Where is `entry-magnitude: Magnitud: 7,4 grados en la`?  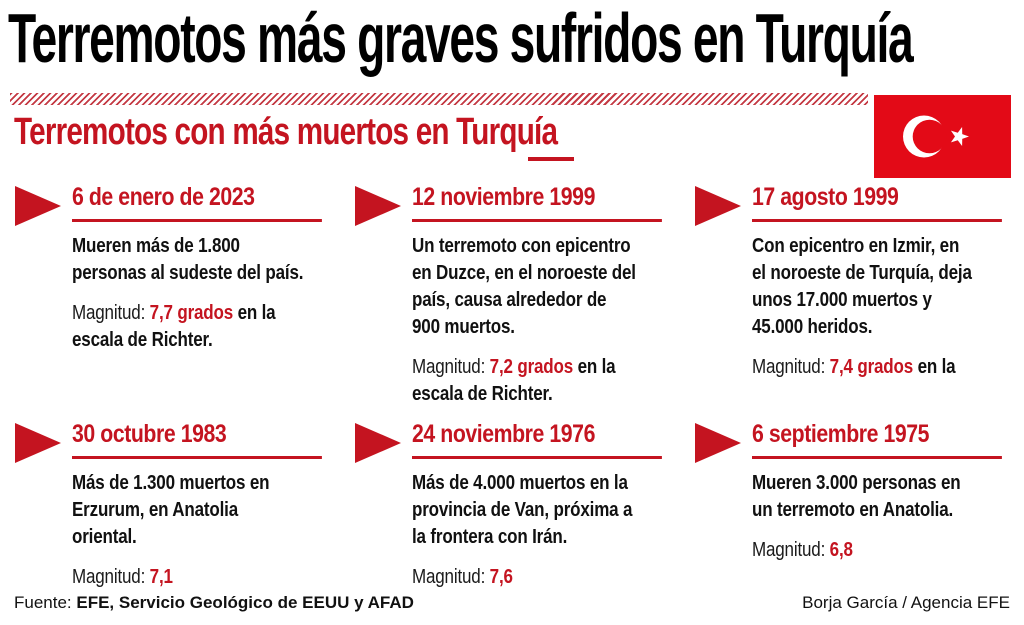 entry-magnitude: Magnitud: 7,4 grados en la is located at coordinates (877, 367).